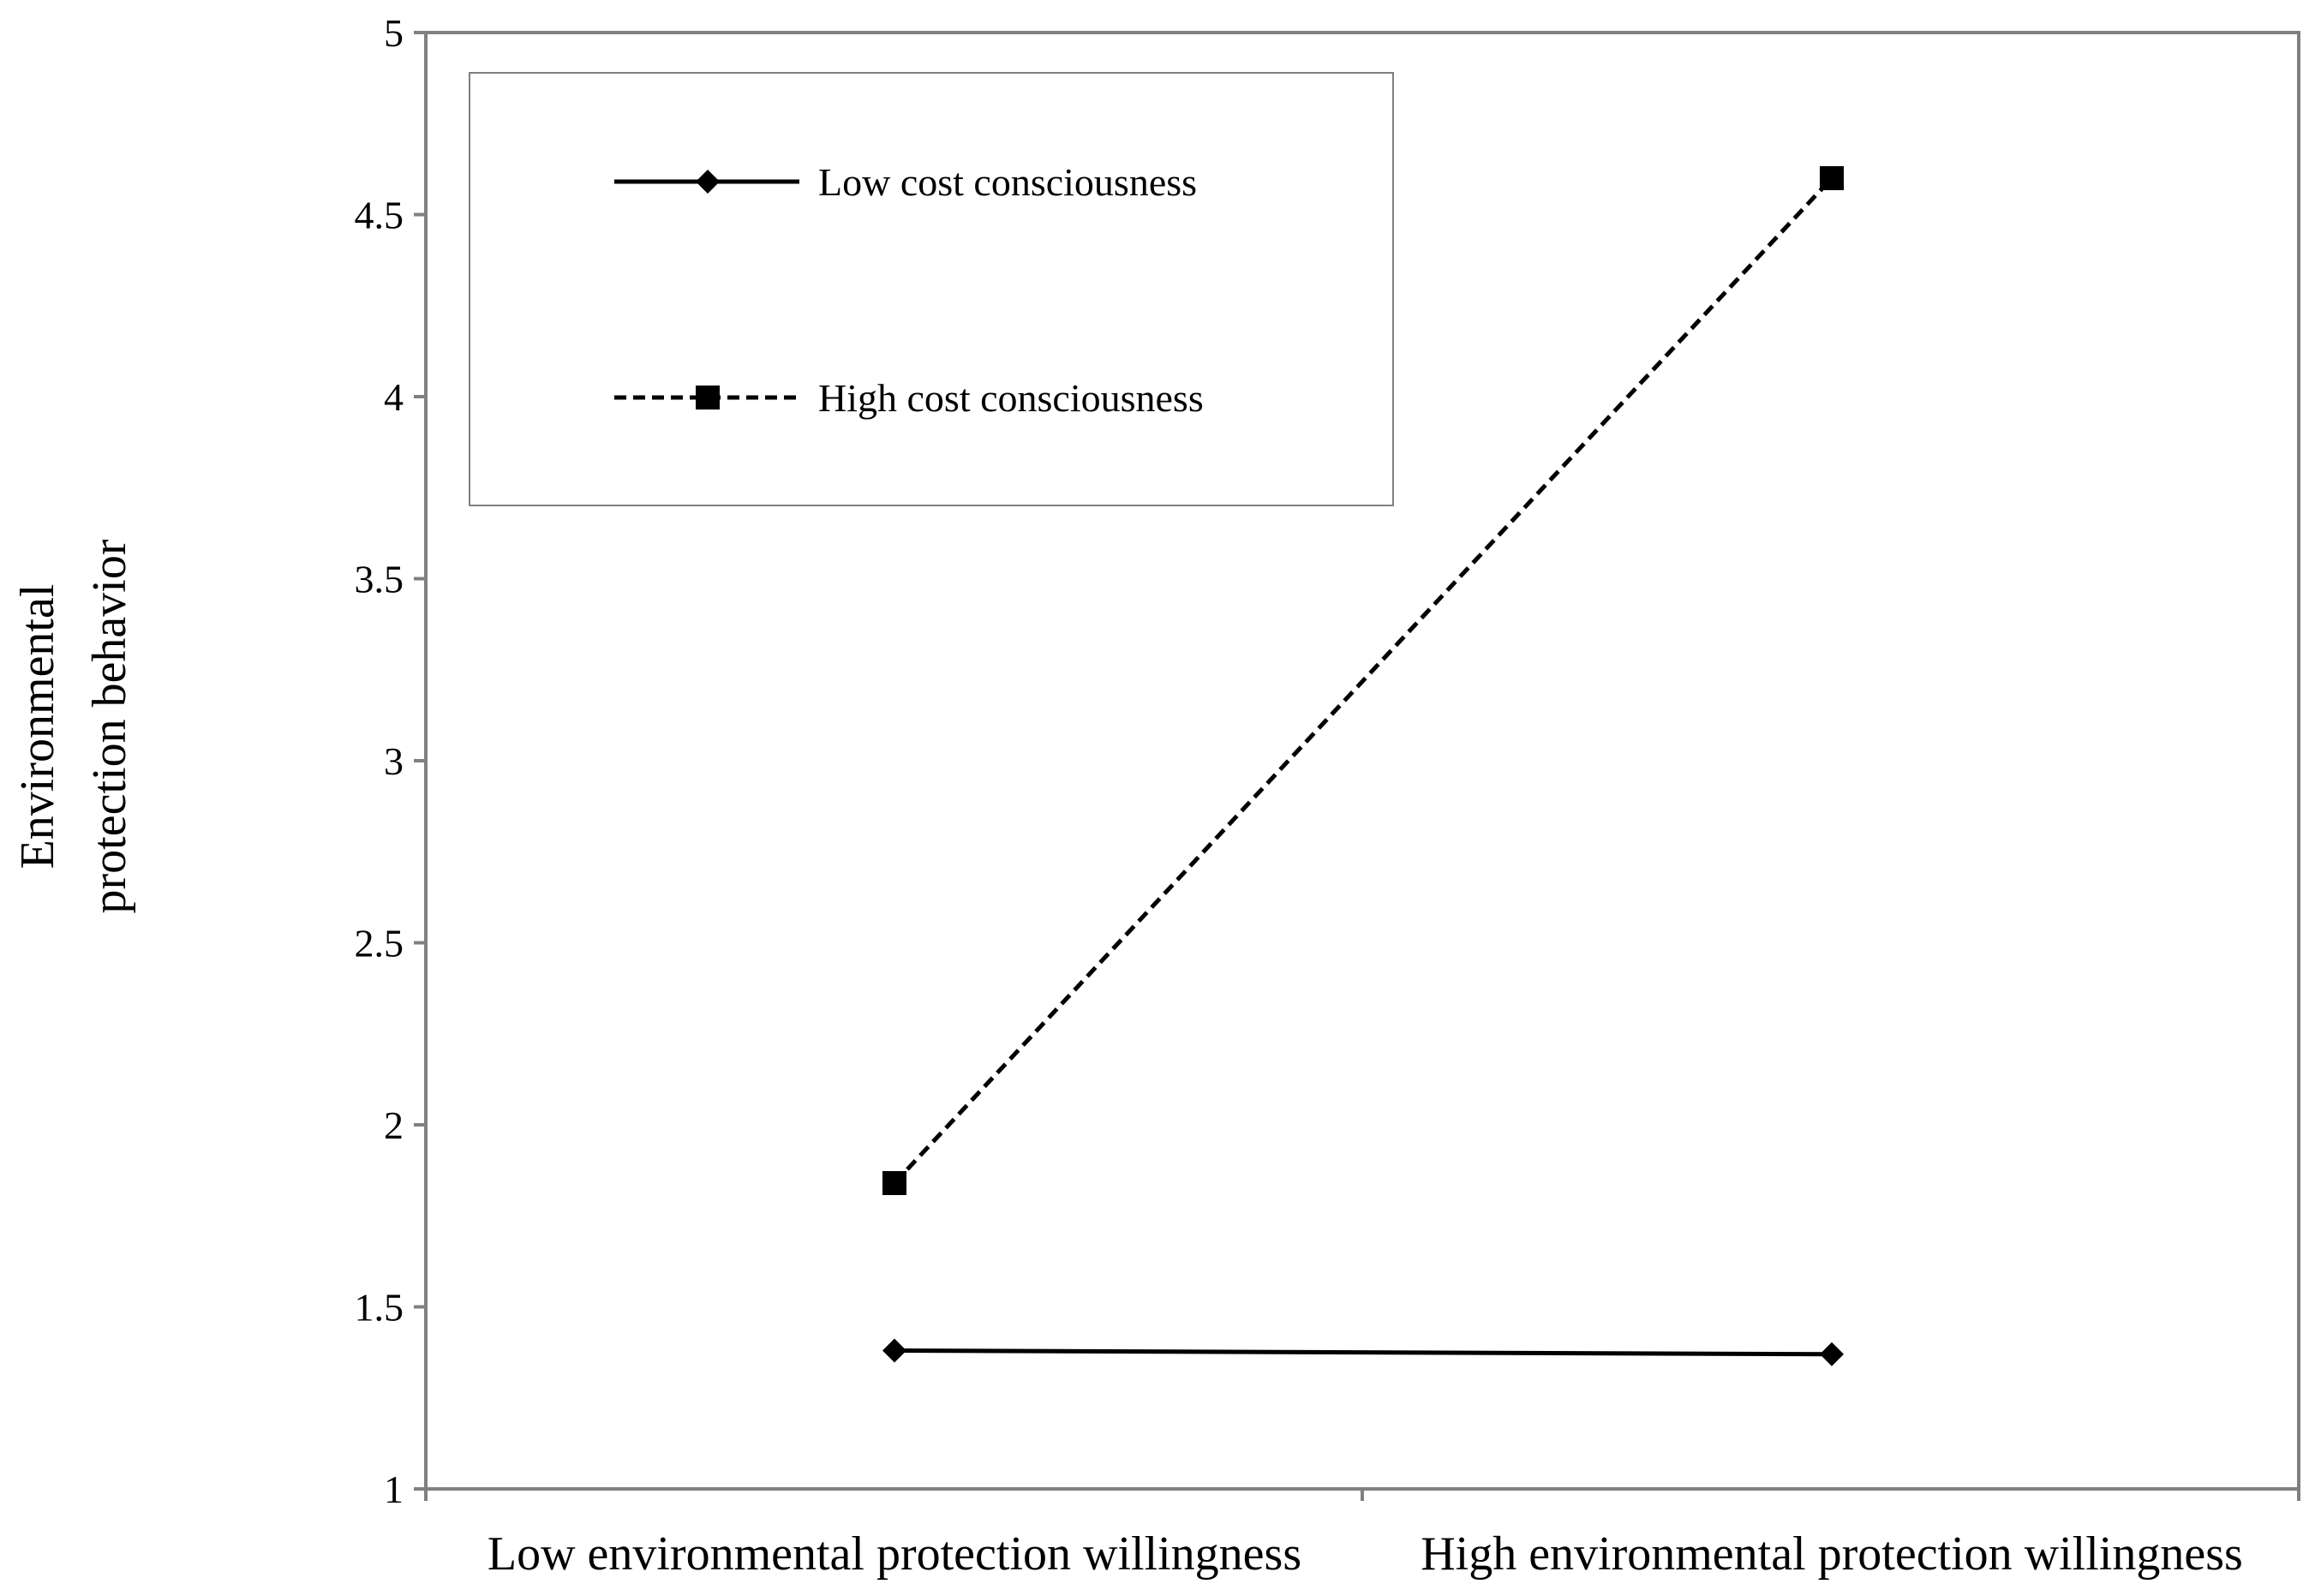  I want to click on legend-label-high-cost: High cost consciousness, so click(1011, 398).